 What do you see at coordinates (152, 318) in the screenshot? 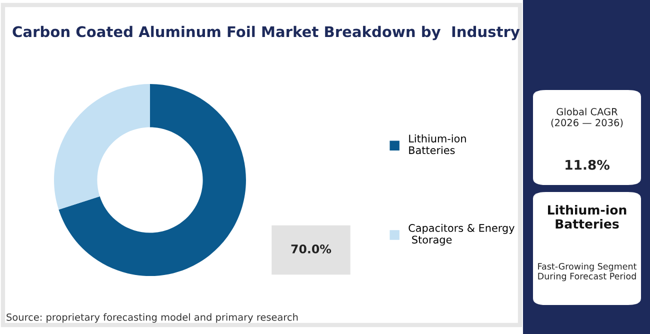
I see `source-note: Source: proprietary forecasting model and primary research` at bounding box center [152, 318].